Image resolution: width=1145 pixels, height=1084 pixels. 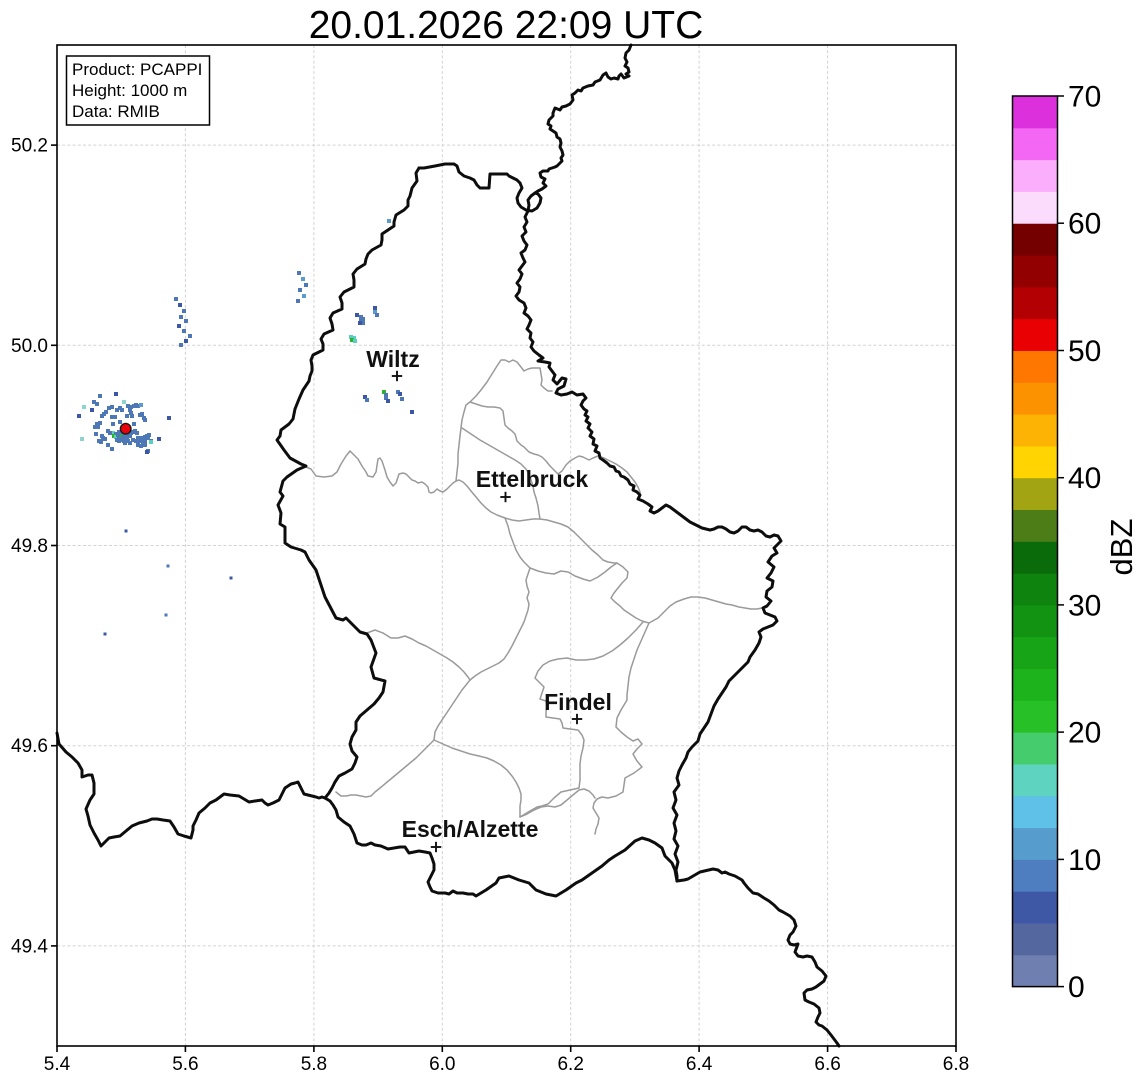 I want to click on svg-text: Height: 1000 m, so click(x=129, y=90).